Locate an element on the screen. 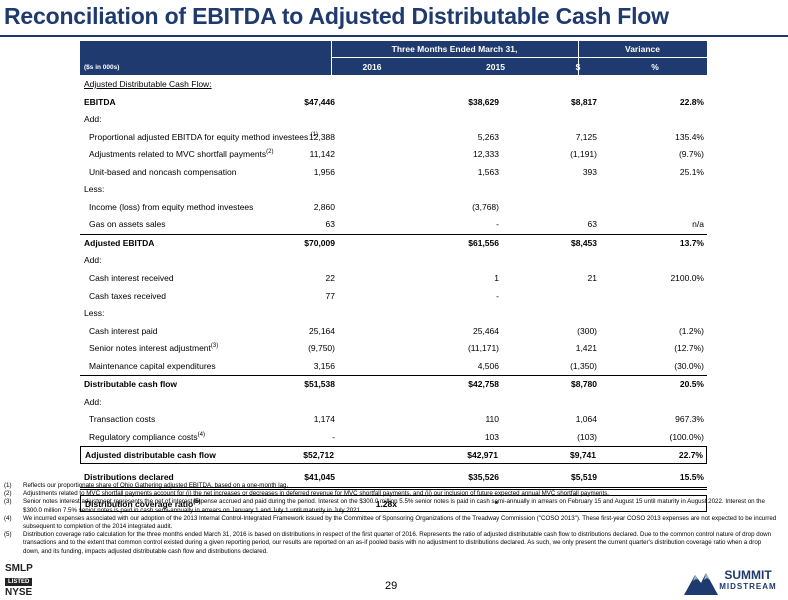 This screenshot has width=788, height=600. header-col-pct: % is located at coordinates (655, 67).